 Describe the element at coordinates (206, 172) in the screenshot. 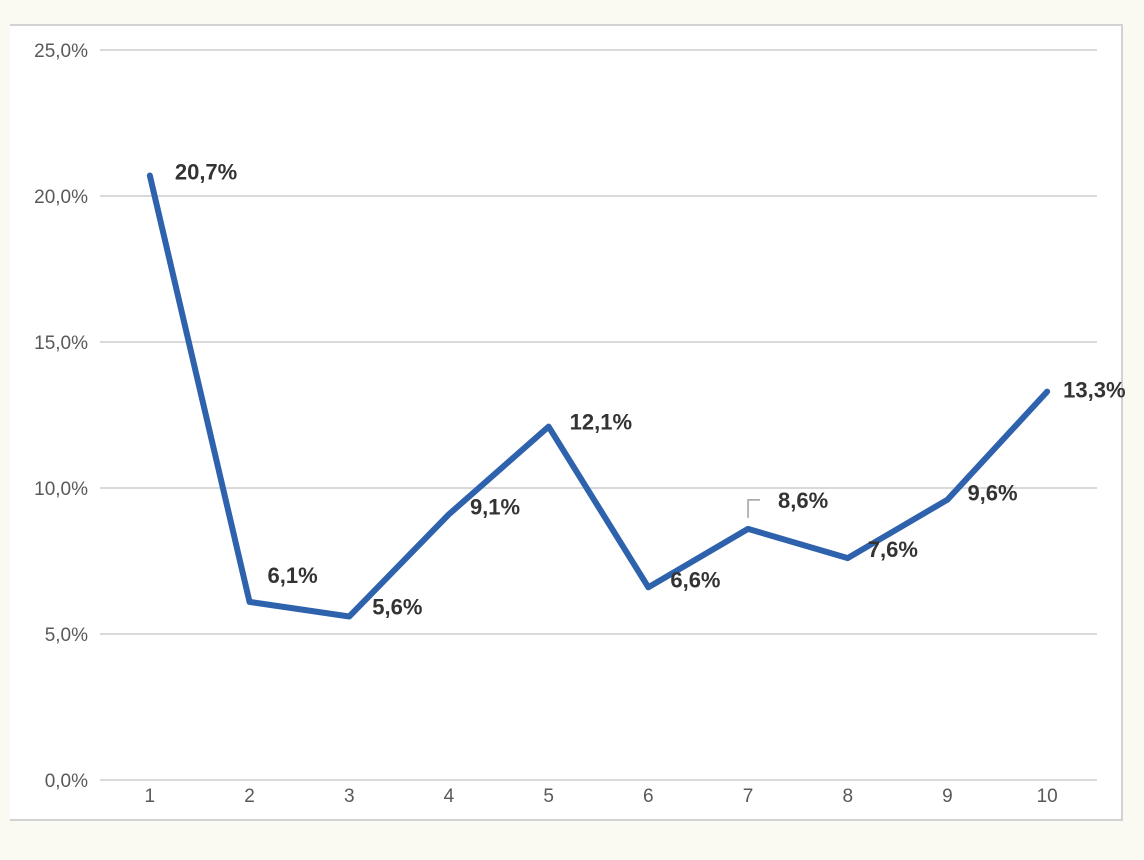

I see `data-point-label: 20,7%` at that location.